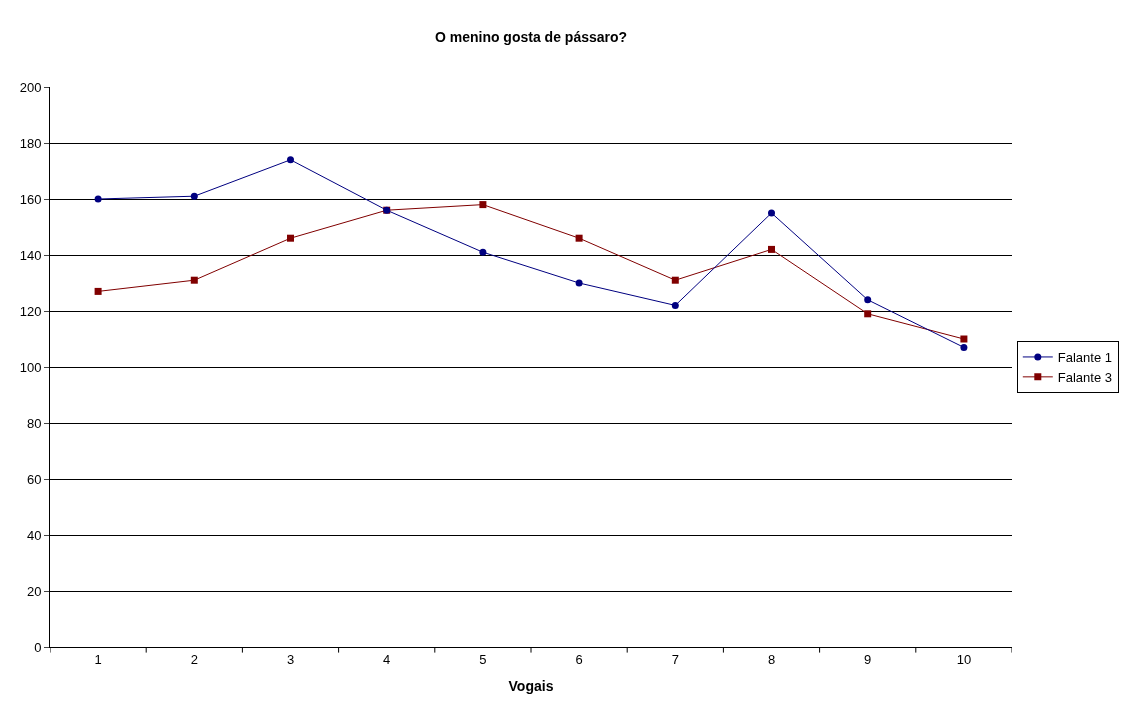 The image size is (1146, 709). Describe the element at coordinates (30, 143) in the screenshot. I see `y-tick-label: 180` at that location.